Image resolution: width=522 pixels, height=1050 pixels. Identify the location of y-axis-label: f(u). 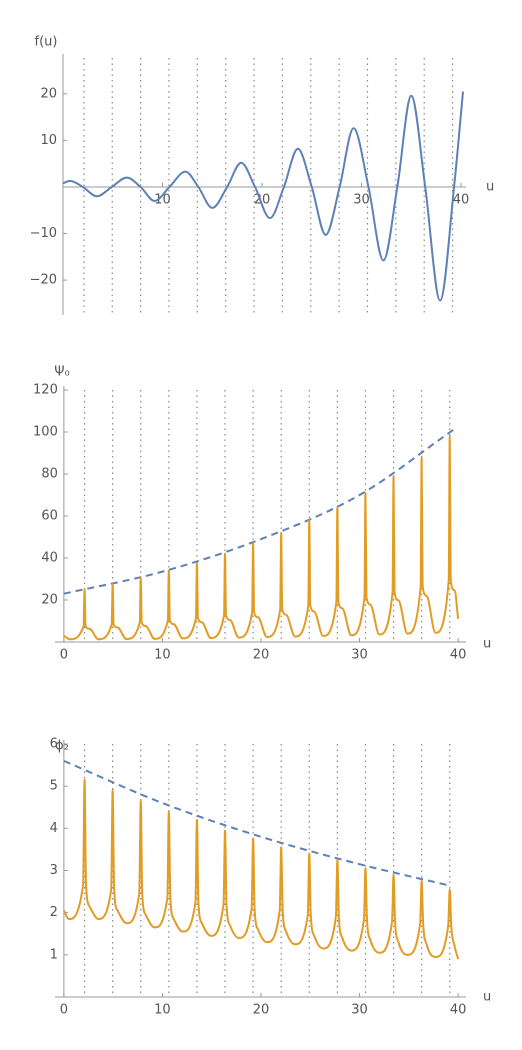
(46, 42).